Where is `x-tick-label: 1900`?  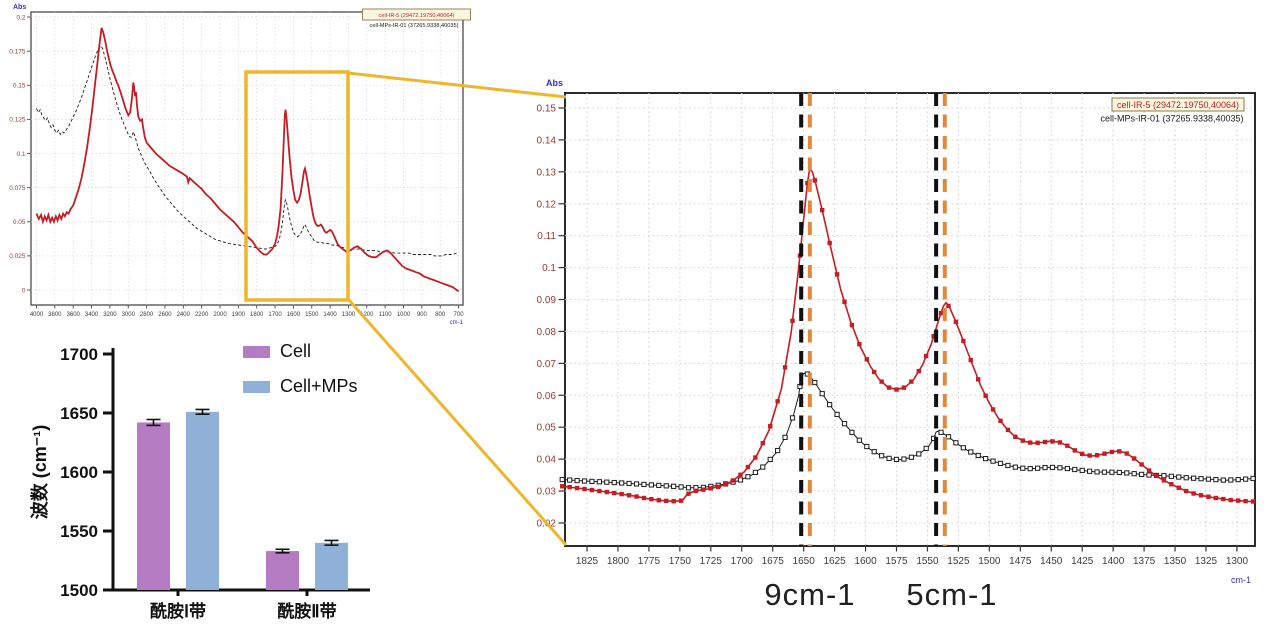 x-tick-label: 1900 is located at coordinates (239, 315).